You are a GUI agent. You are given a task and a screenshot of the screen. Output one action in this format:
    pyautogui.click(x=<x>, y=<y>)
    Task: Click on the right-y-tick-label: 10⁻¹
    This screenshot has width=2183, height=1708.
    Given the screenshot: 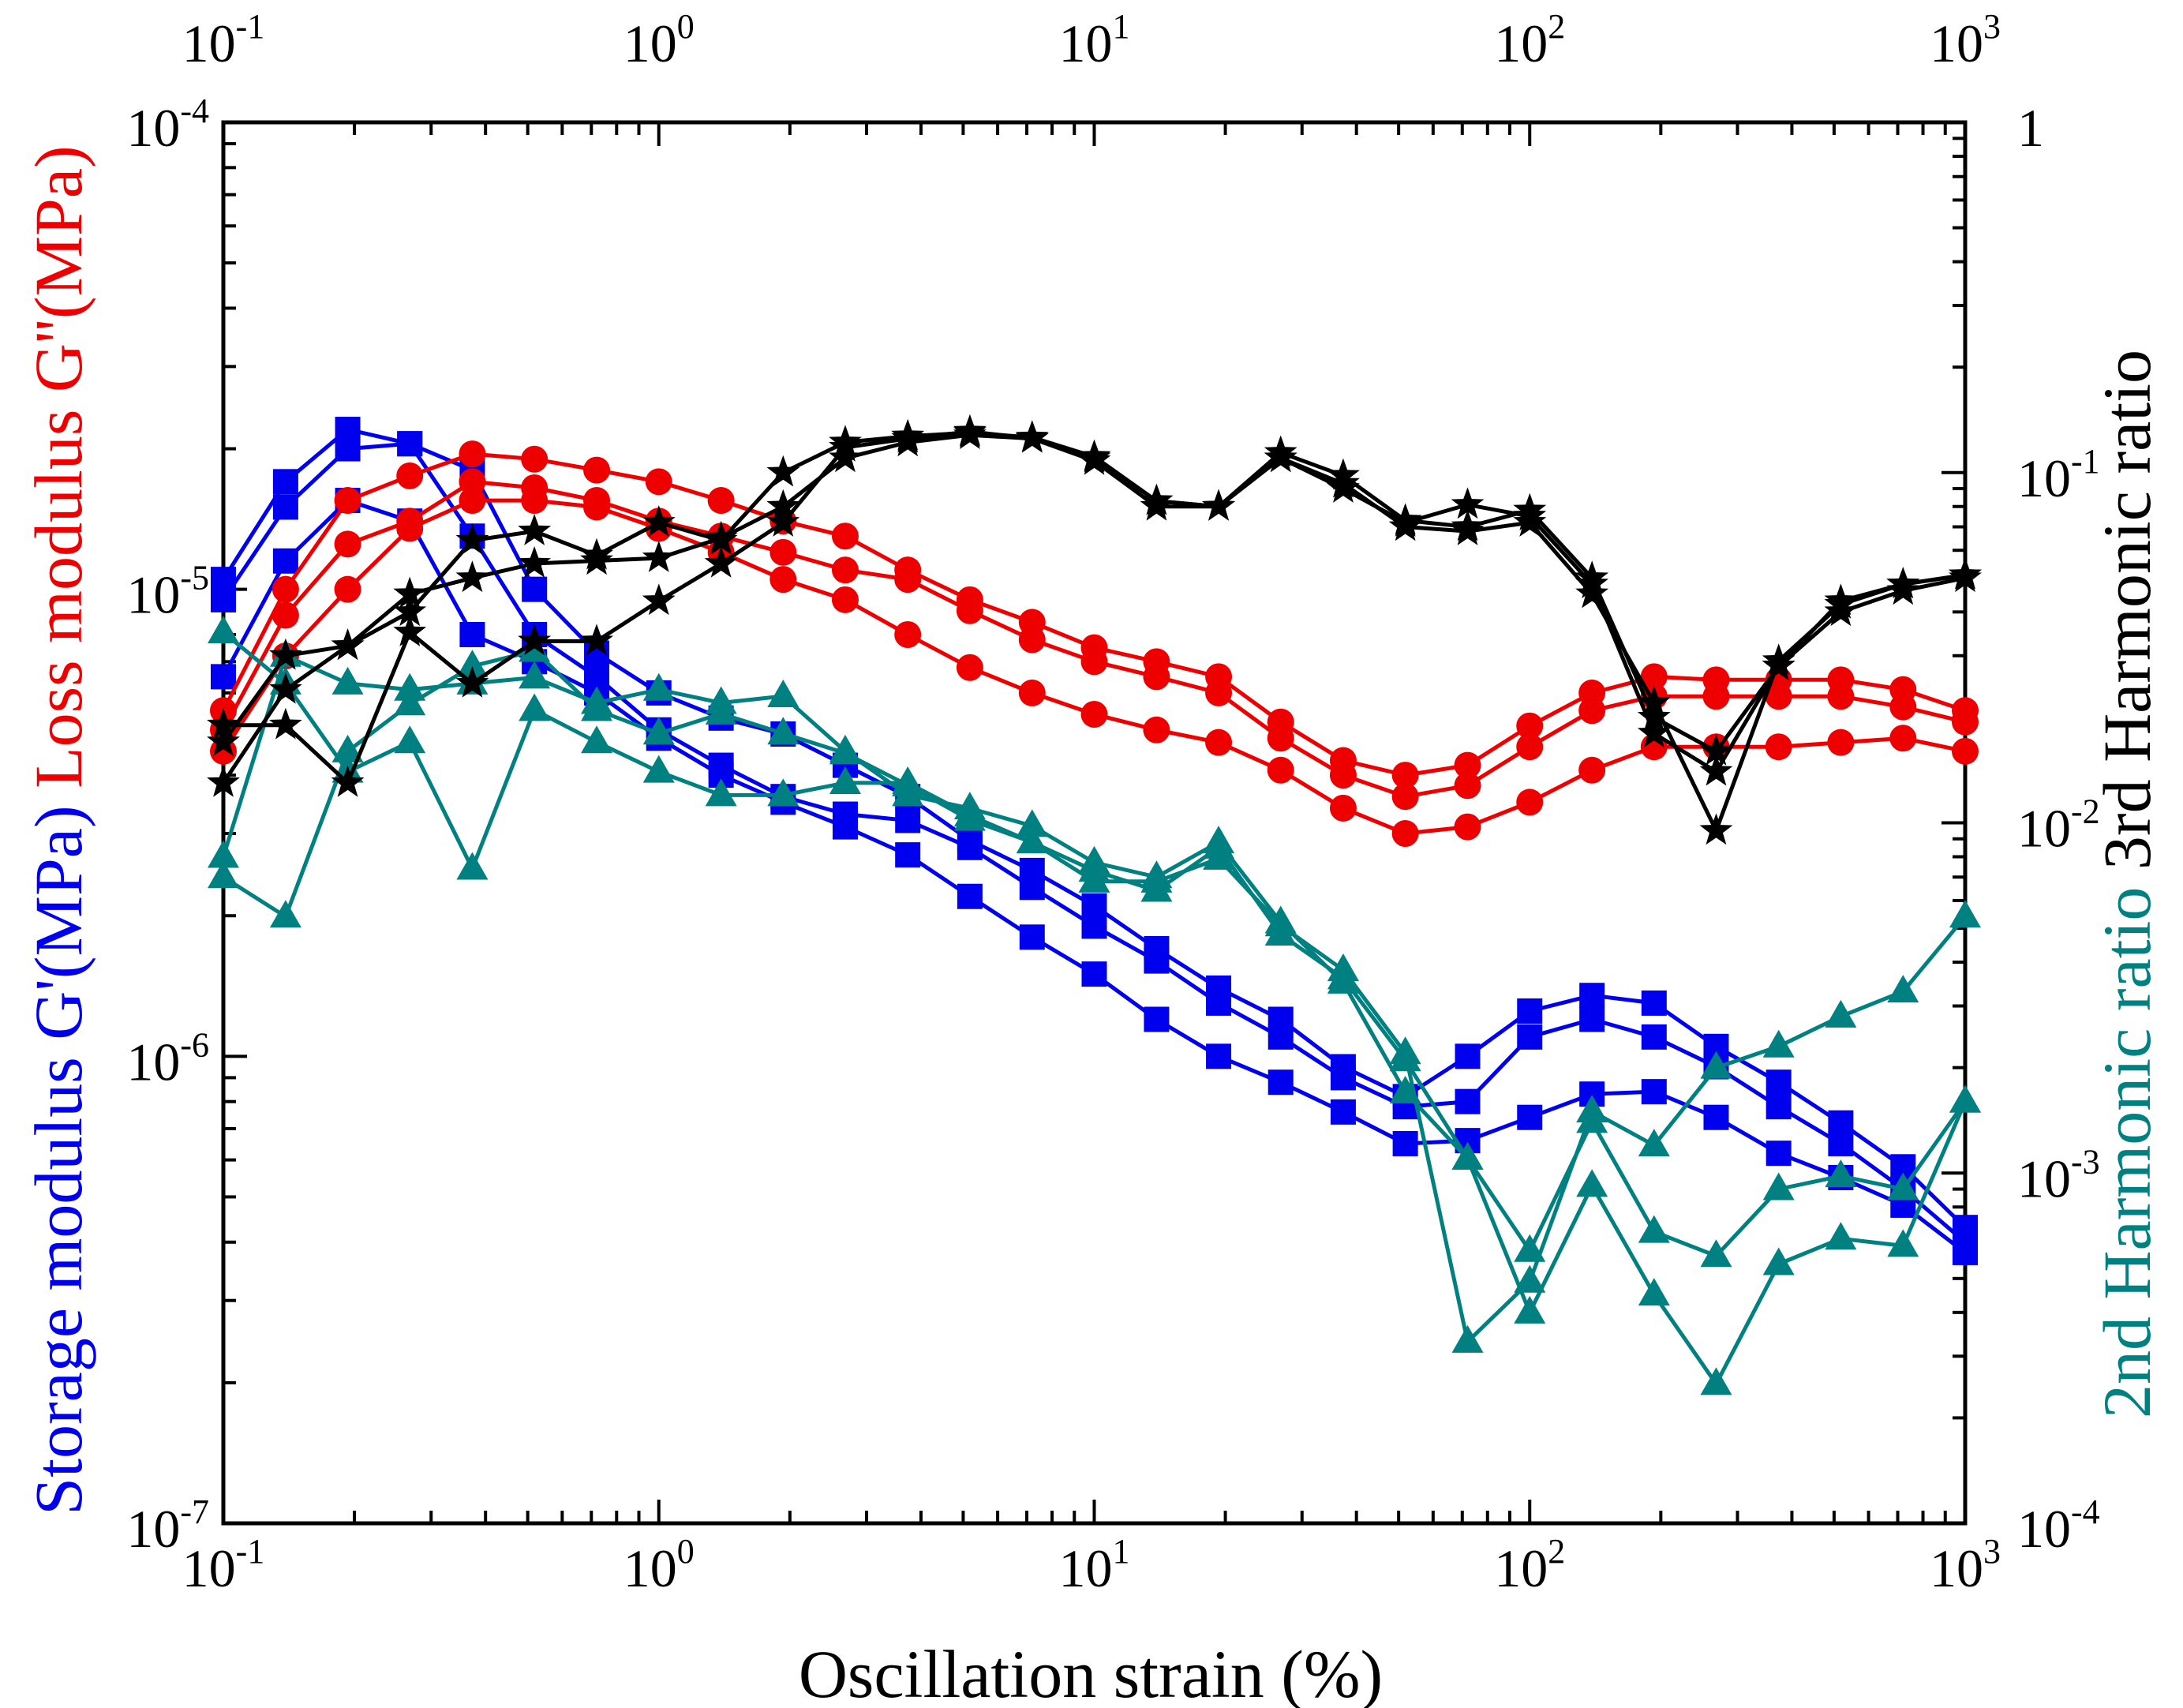 What is the action you would take?
    pyautogui.click(x=2059, y=475)
    